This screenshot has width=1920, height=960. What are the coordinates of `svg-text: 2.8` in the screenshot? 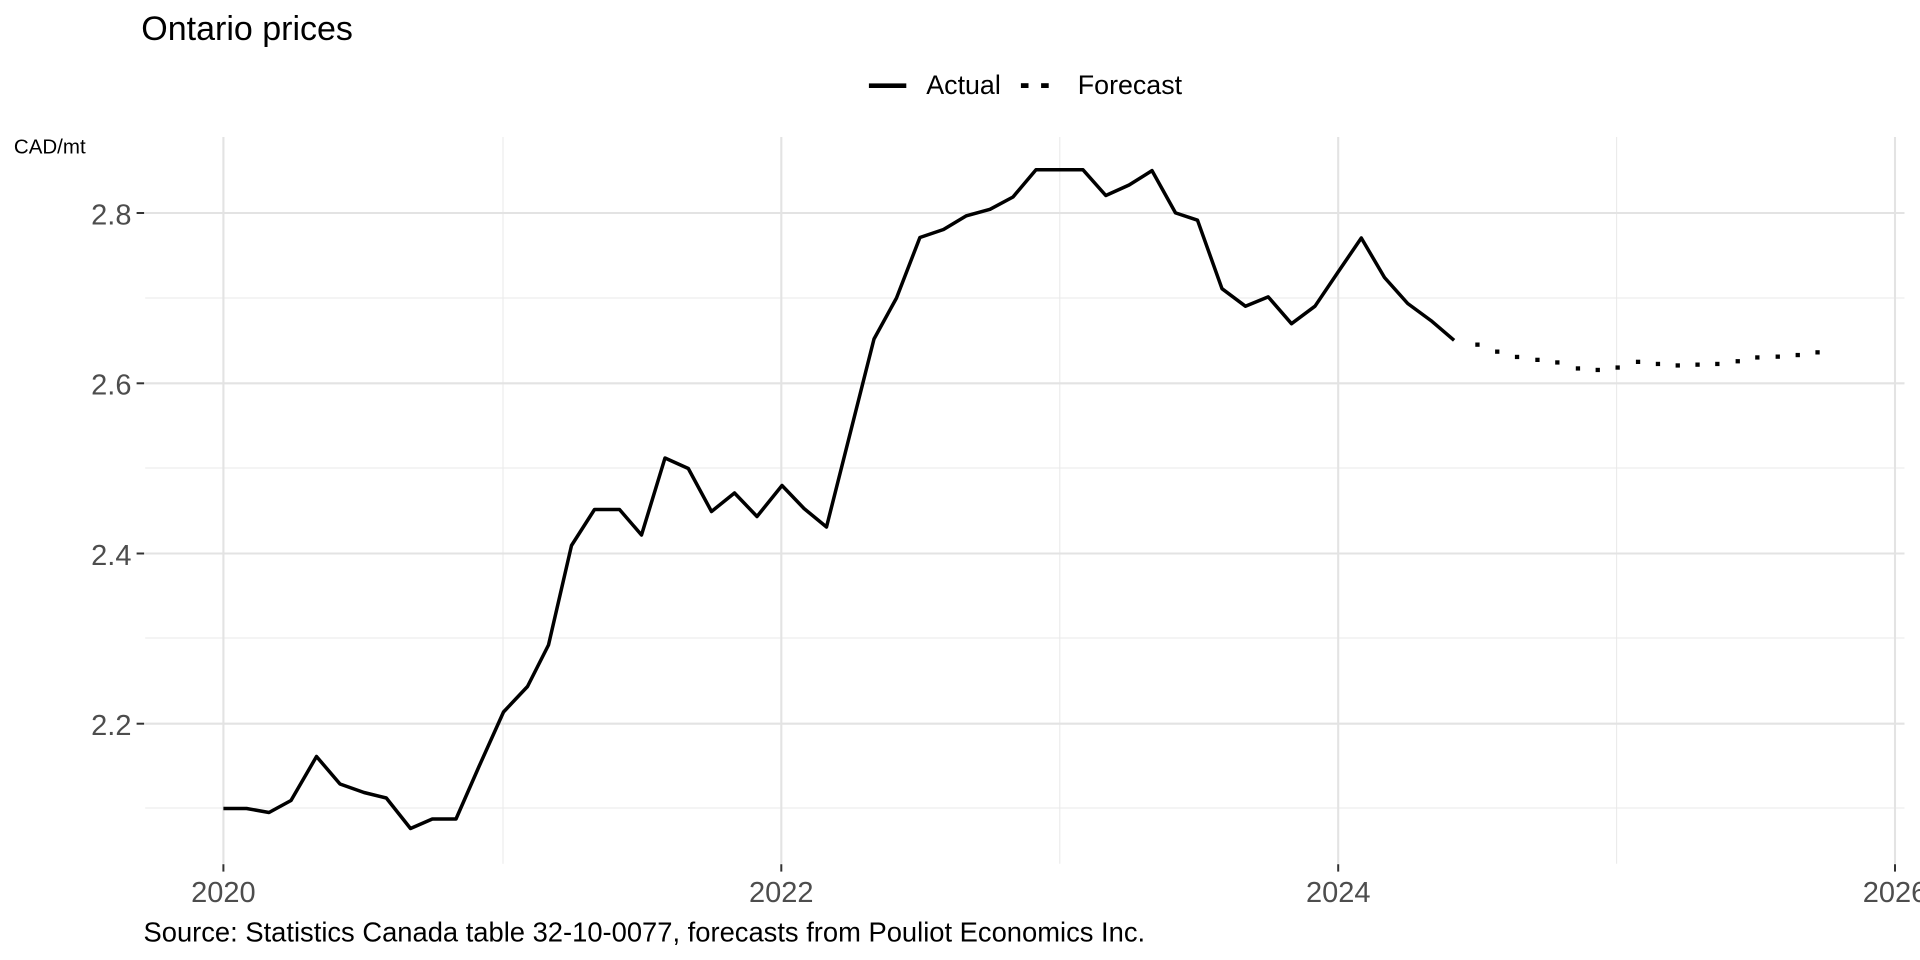 It's located at (111, 215).